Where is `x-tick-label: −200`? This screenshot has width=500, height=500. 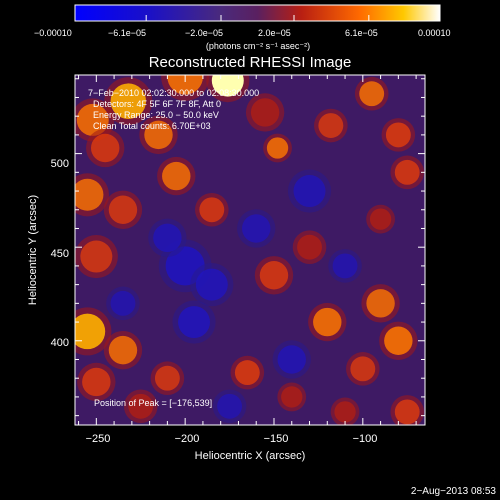 x-tick-label: −200 is located at coordinates (187, 439).